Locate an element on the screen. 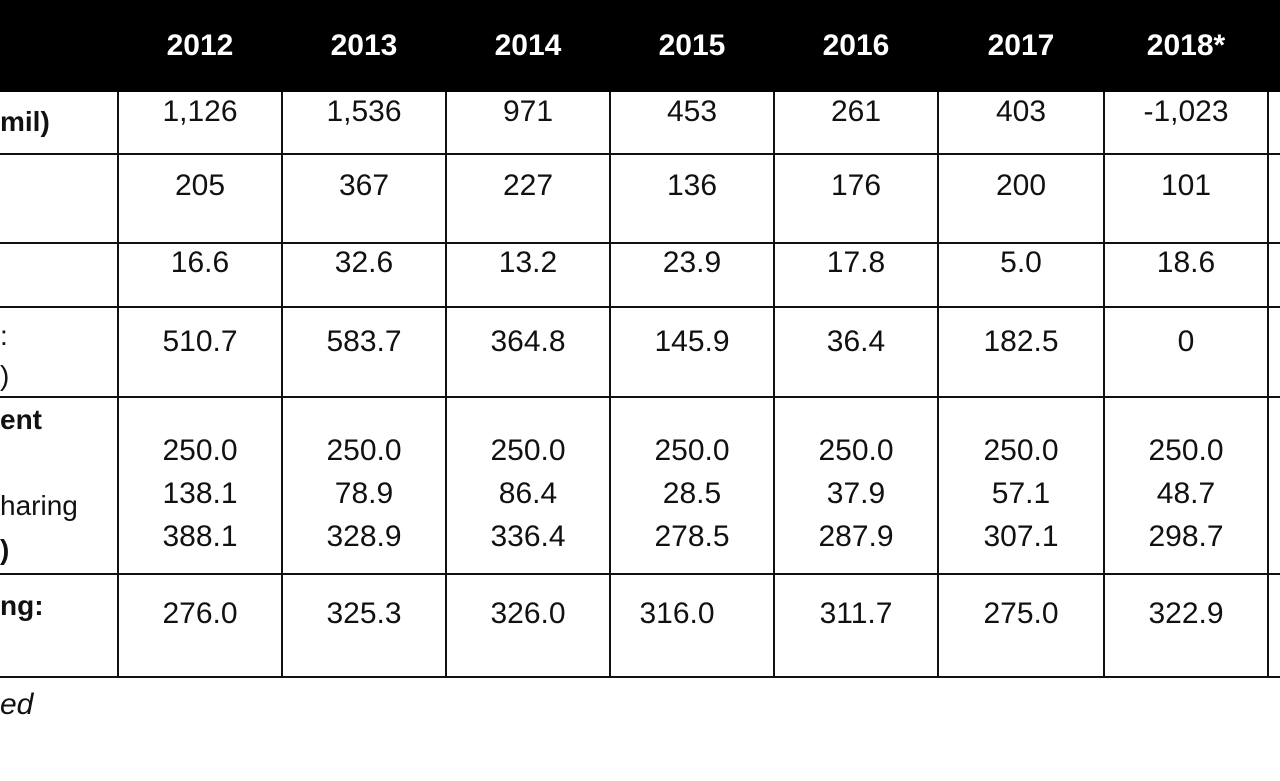 The height and width of the screenshot is (781, 1280). column-header-year: 2014 is located at coordinates (528, 45).